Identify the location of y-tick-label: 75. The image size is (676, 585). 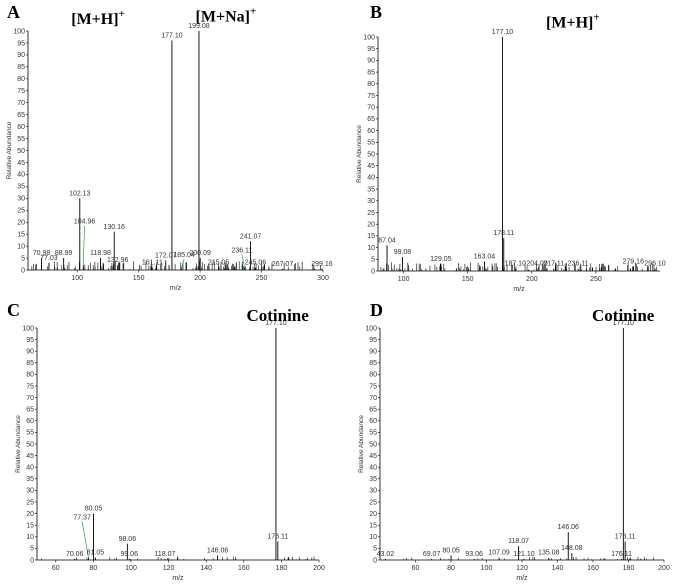
(21, 91).